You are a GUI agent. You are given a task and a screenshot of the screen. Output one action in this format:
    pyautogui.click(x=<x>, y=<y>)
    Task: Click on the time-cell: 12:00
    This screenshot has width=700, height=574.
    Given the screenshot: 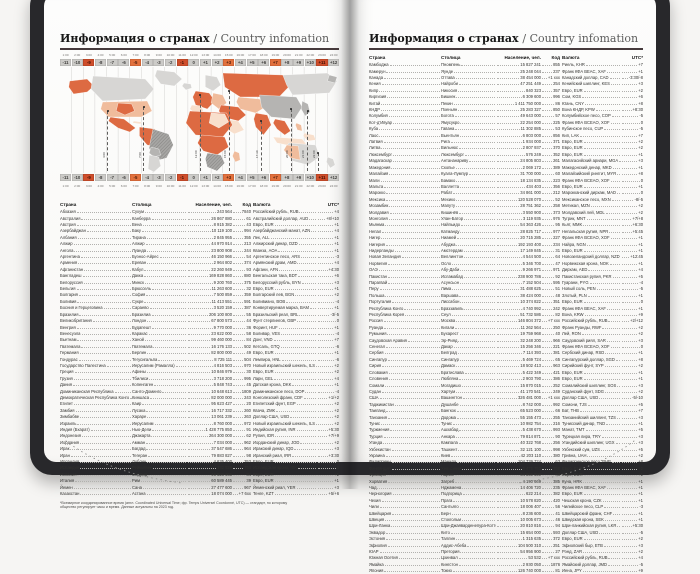 What is the action you would take?
    pyautogui.click(x=193, y=55)
    